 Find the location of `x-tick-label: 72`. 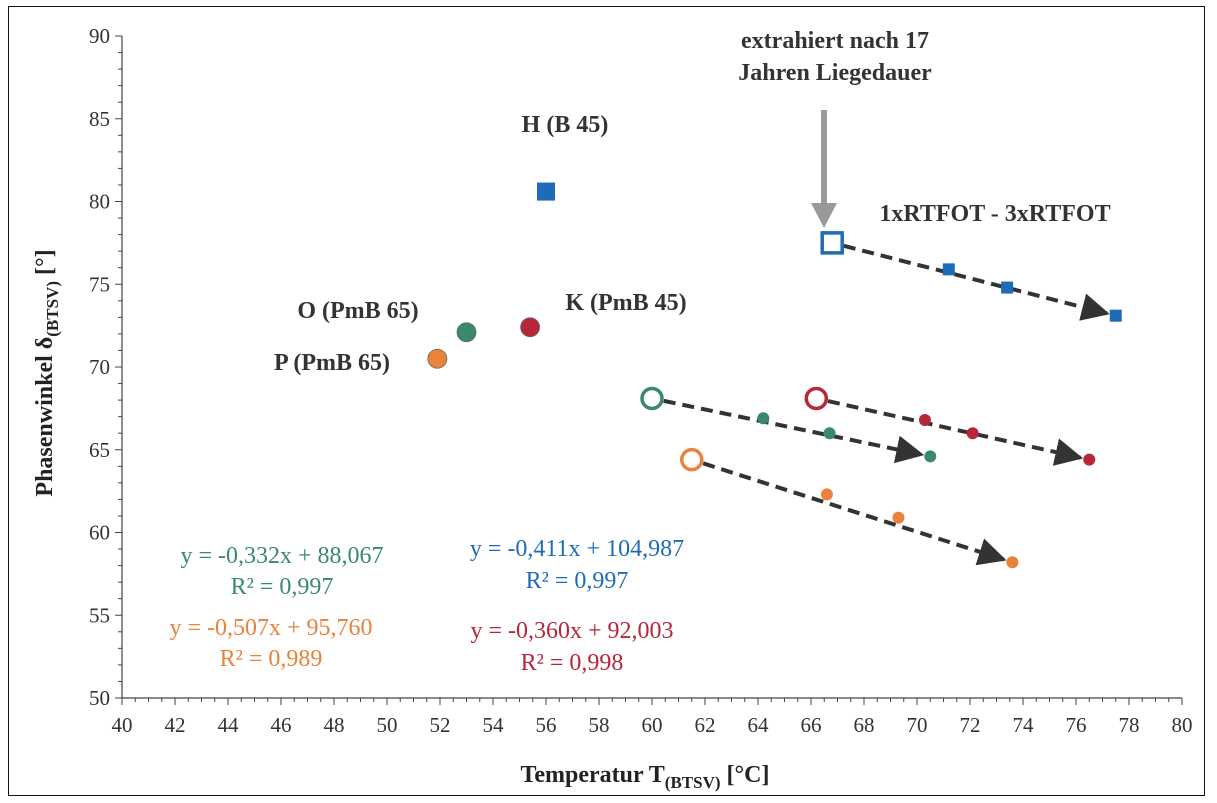

x-tick-label: 72 is located at coordinates (970, 725).